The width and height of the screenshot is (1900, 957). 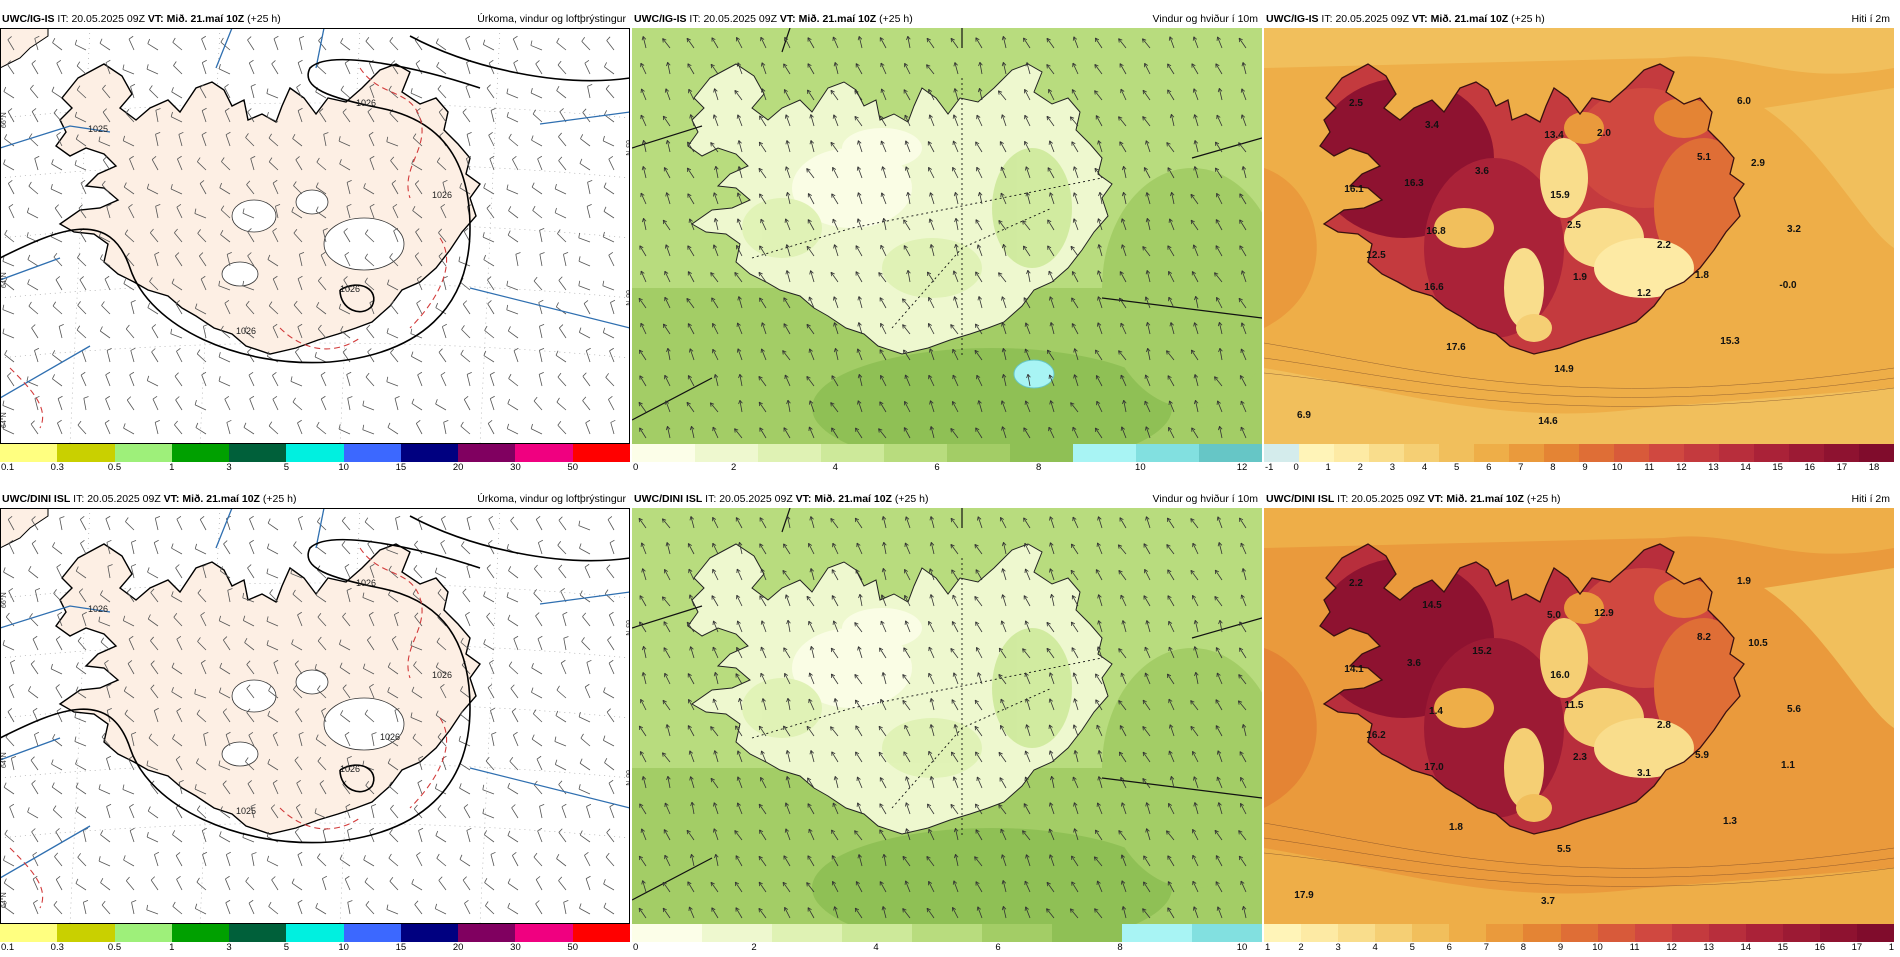 What do you see at coordinates (1704, 637) in the screenshot?
I see `temperature-value-label: 8.2` at bounding box center [1704, 637].